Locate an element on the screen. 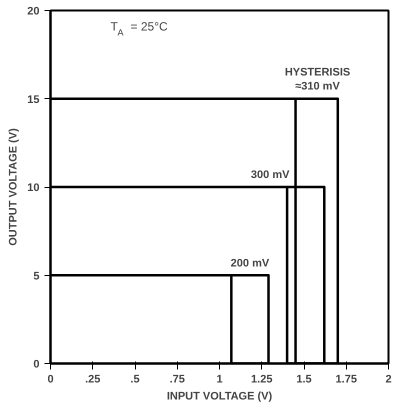 This screenshot has height=408, width=400. x-tick-label: 2 is located at coordinates (388, 380).